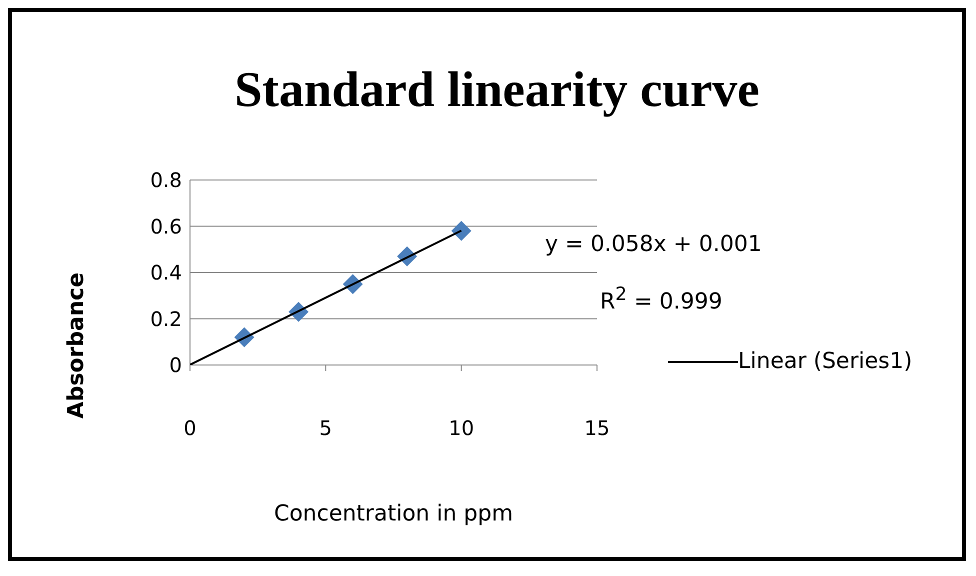 Image resolution: width=976 pixels, height=576 pixels. Describe the element at coordinates (461, 428) in the screenshot. I see `x-tick-label: 10` at that location.